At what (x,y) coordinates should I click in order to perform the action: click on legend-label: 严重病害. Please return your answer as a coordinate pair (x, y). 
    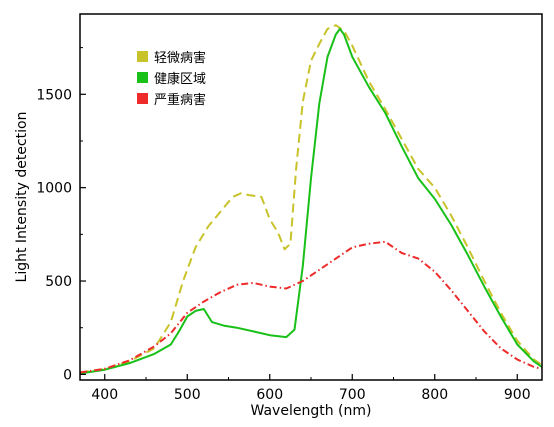
    Looking at the image, I should click on (180, 100).